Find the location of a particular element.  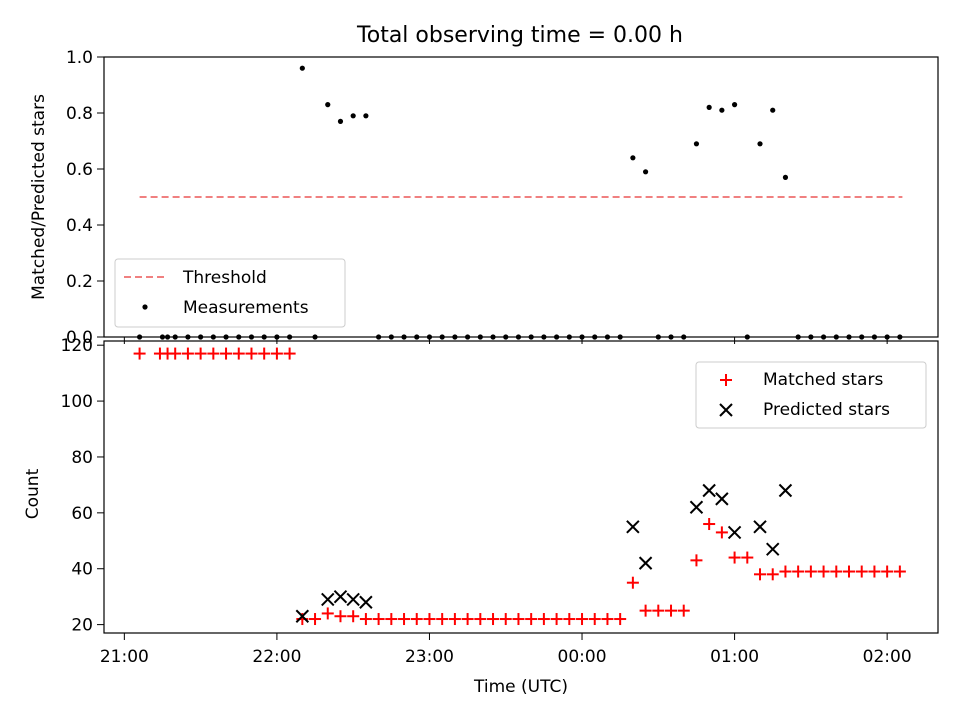

top-y-tick-label: 0.2 is located at coordinates (79, 282).